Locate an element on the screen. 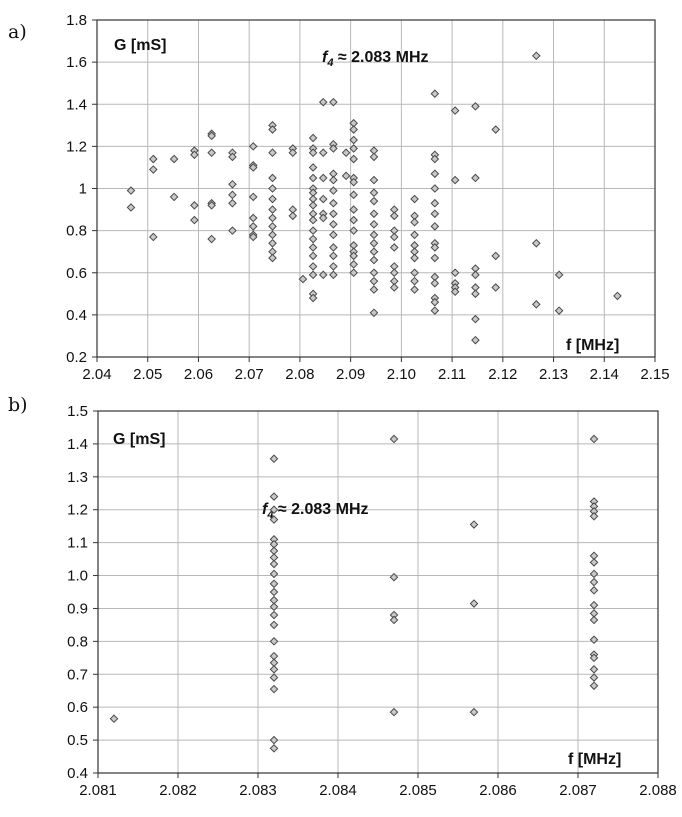 This screenshot has width=682, height=817. panel-label: a) is located at coordinates (17, 32).